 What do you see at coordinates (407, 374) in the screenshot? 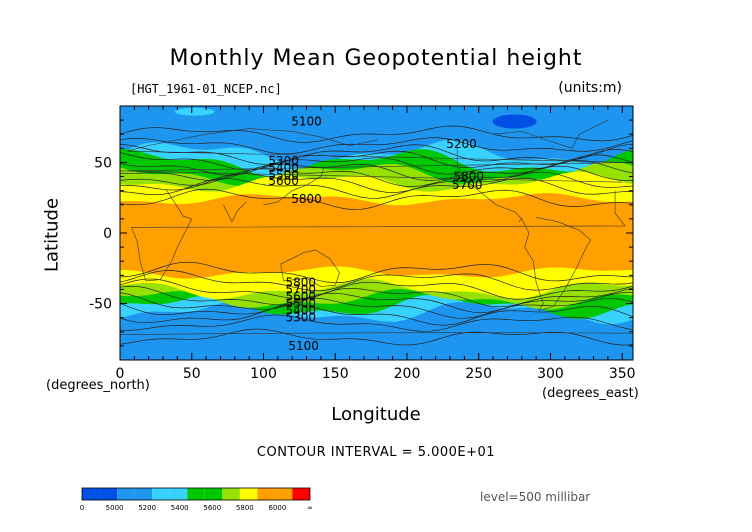
I see `x-tick-label: 200` at bounding box center [407, 374].